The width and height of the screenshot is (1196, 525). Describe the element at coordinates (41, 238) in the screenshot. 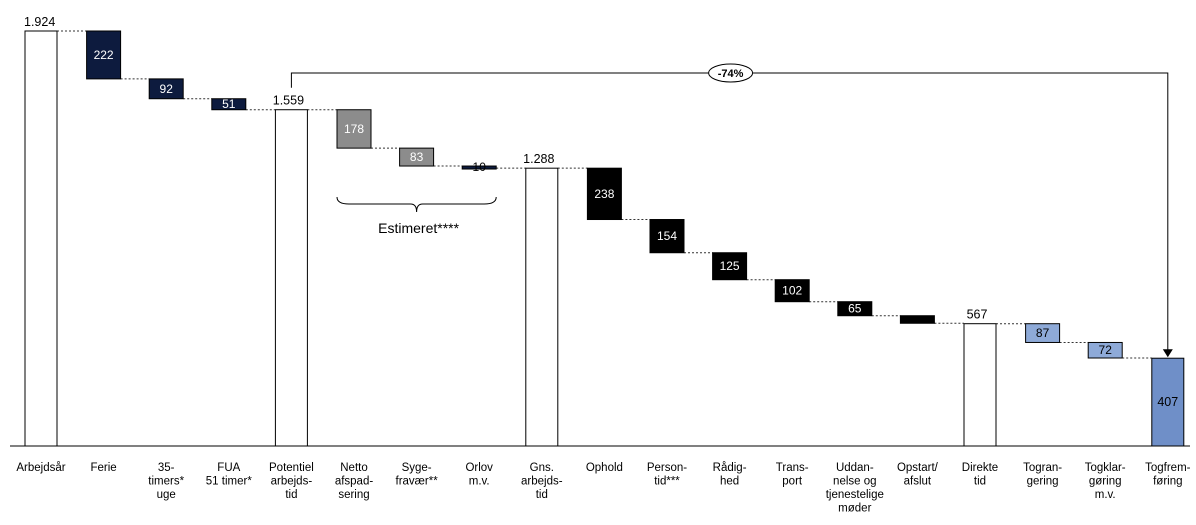

I see `bar-arbejdsar` at that location.